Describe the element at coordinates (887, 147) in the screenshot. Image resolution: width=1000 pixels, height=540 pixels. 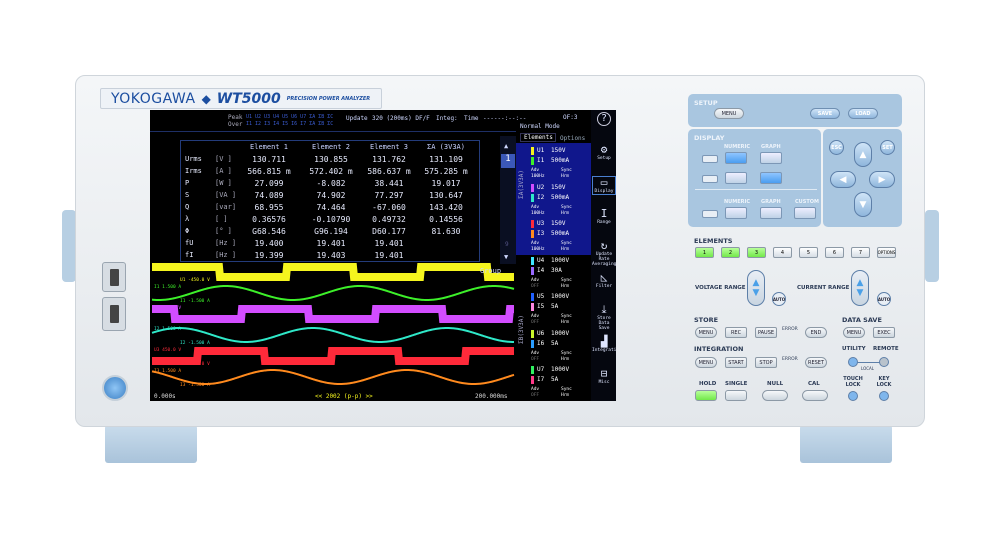
I see `set-button: SET` at that location.